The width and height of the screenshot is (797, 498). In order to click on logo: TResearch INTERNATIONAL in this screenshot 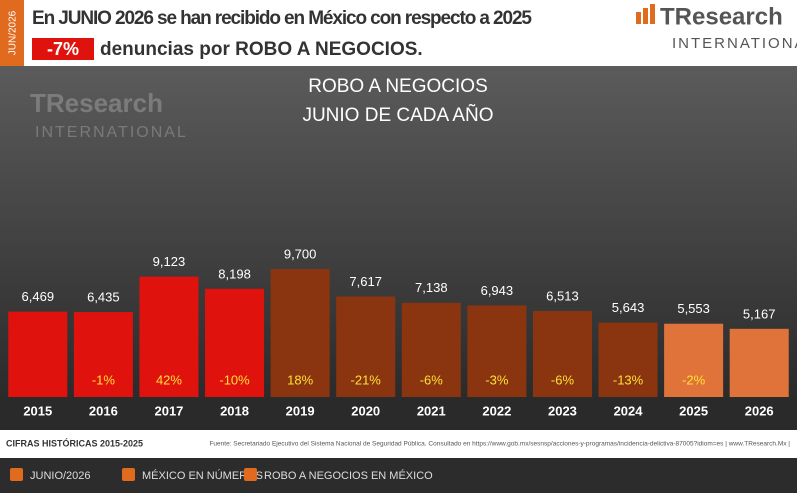, I will do `click(716, 27)`.